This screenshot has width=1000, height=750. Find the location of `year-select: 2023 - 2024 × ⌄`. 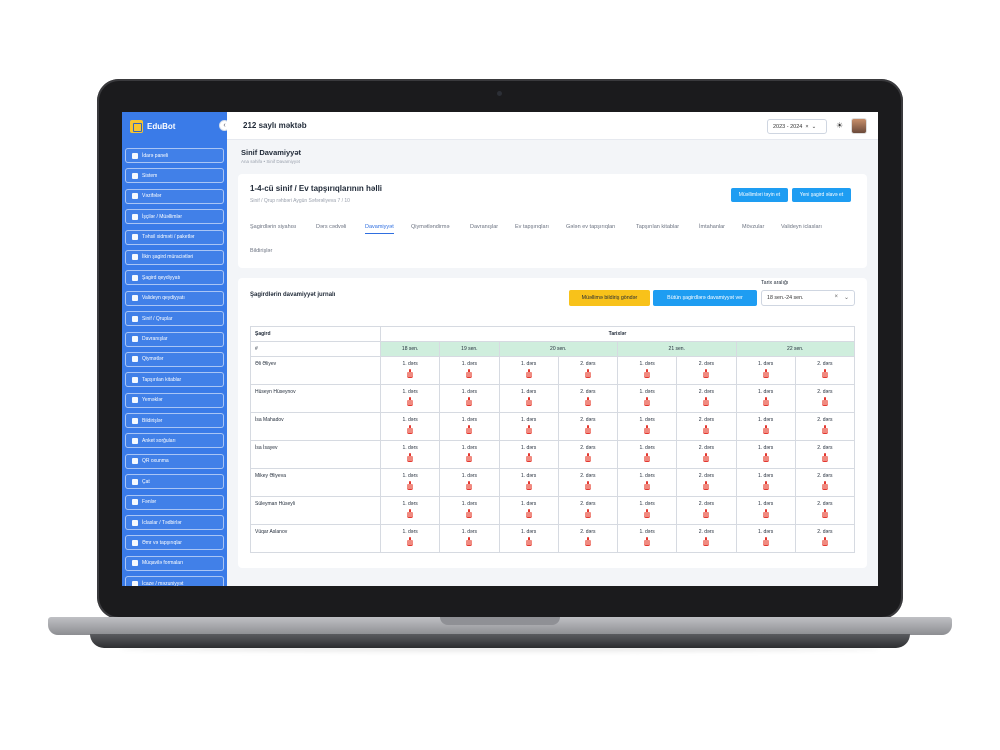

year-select: 2023 - 2024 × ⌄ is located at coordinates (797, 126).